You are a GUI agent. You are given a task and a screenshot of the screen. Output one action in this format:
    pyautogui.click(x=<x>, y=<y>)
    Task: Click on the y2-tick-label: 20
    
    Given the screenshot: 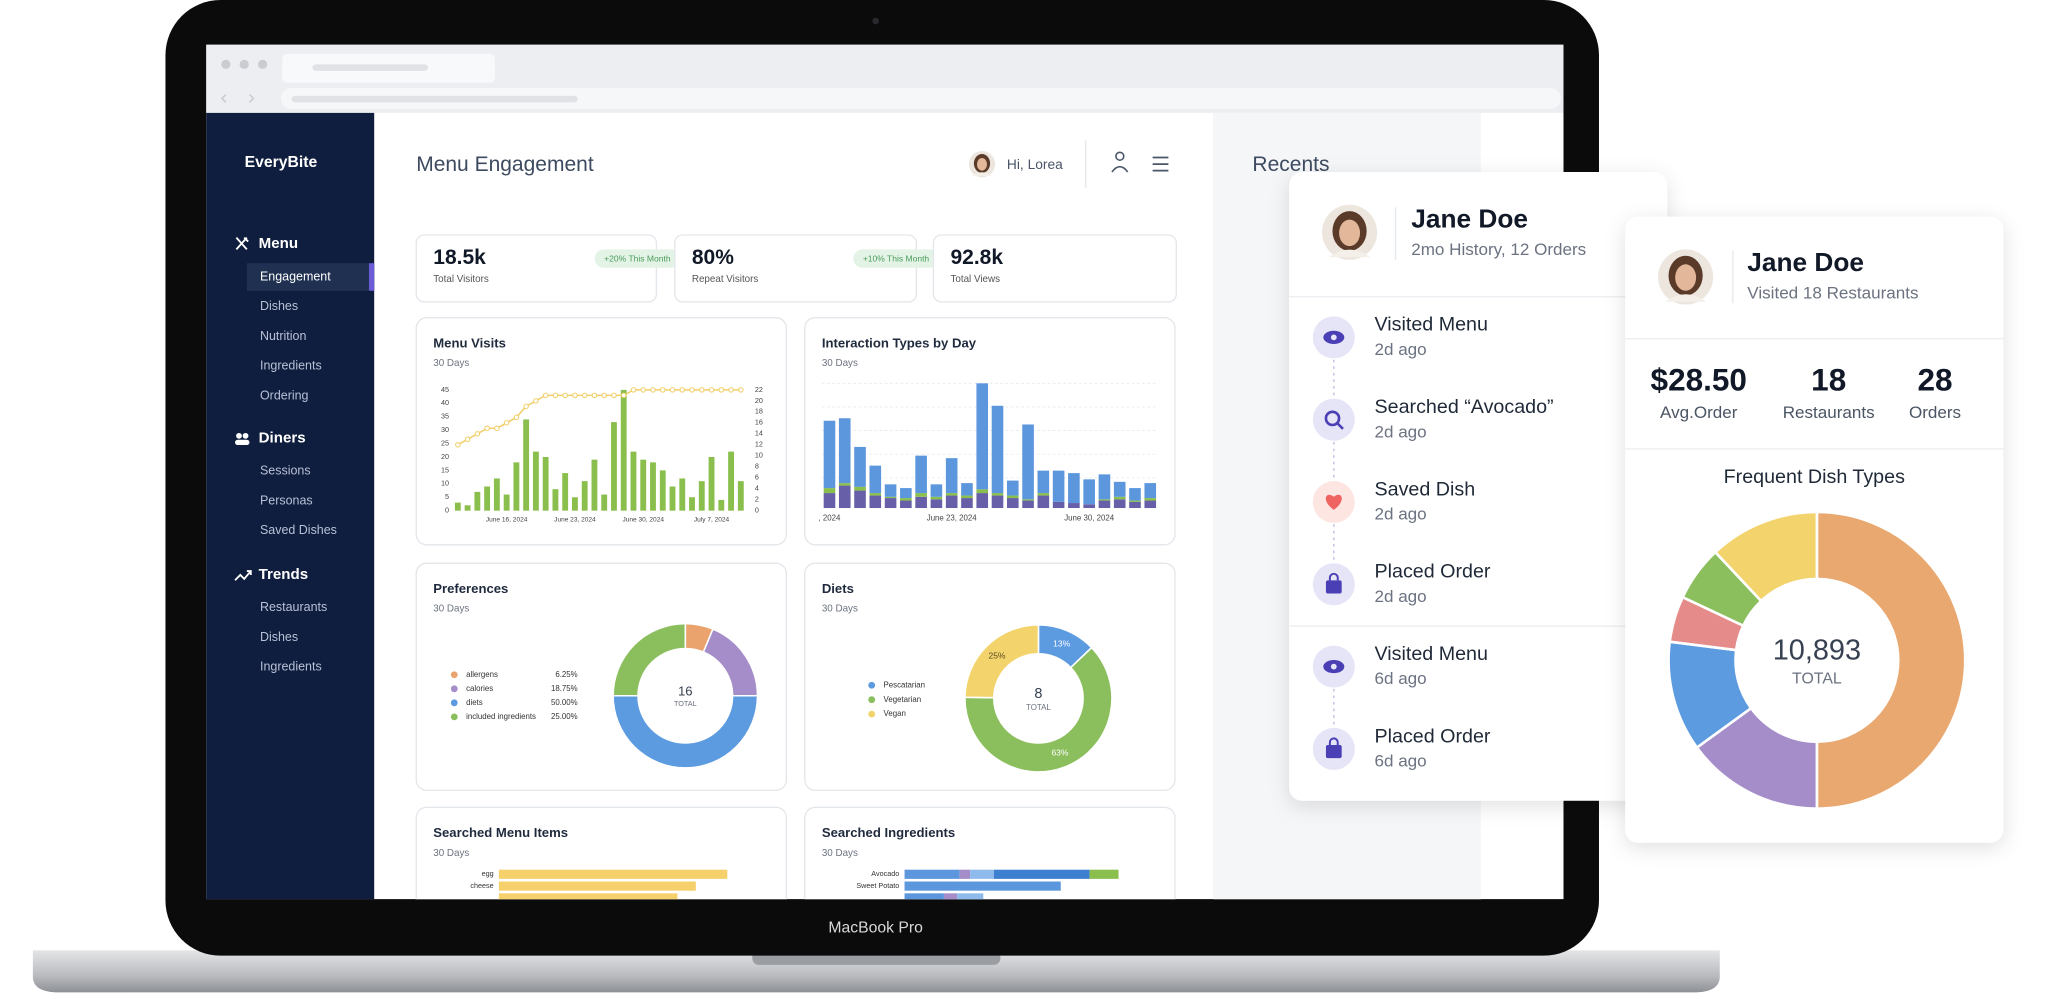 What is the action you would take?
    pyautogui.click(x=759, y=400)
    